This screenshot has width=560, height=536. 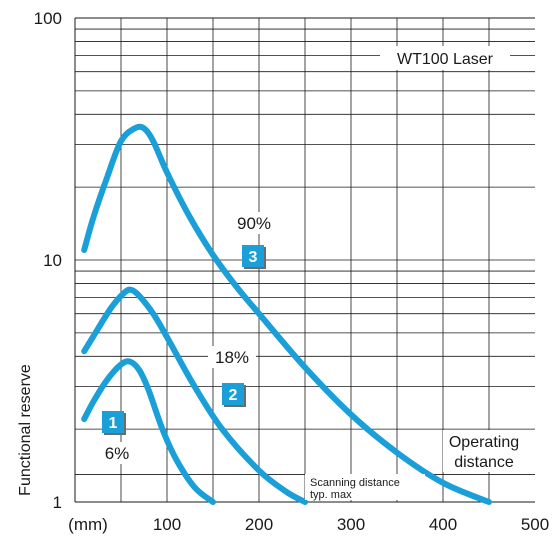 I want to click on series-1-label: 6%, so click(x=117, y=453).